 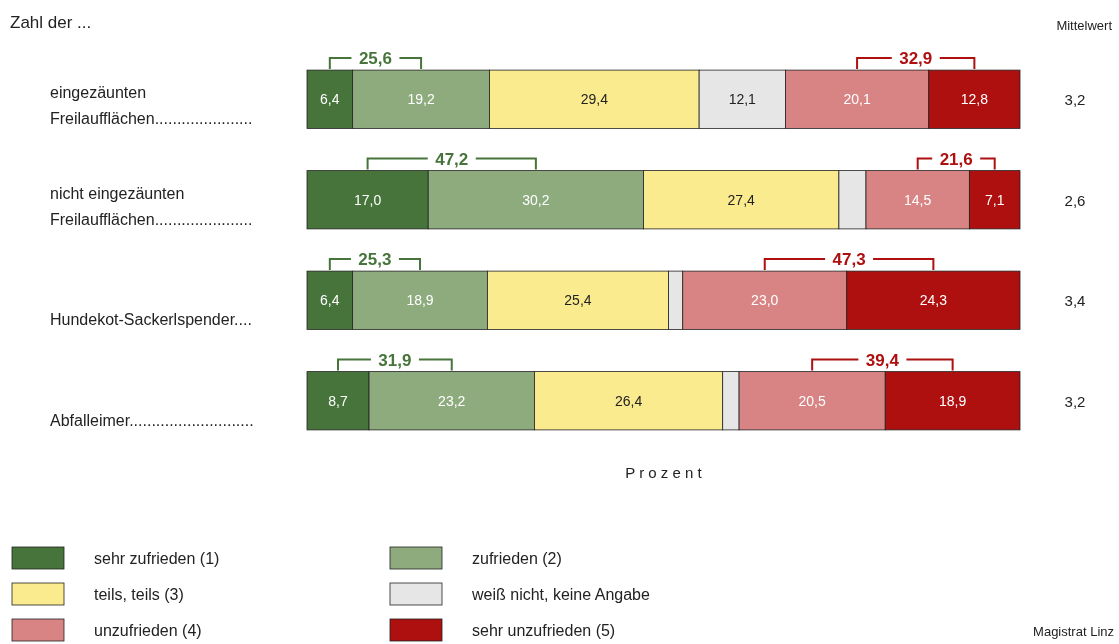 What do you see at coordinates (956, 159) in the screenshot?
I see `annotation: 21,6` at bounding box center [956, 159].